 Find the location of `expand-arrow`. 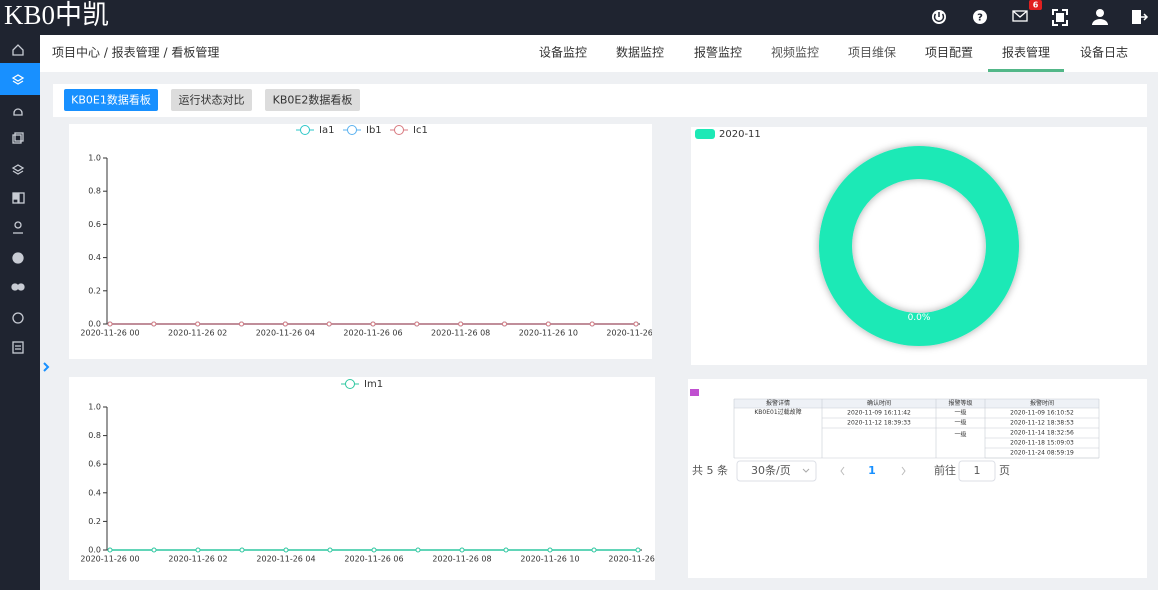

expand-arrow is located at coordinates (46, 367).